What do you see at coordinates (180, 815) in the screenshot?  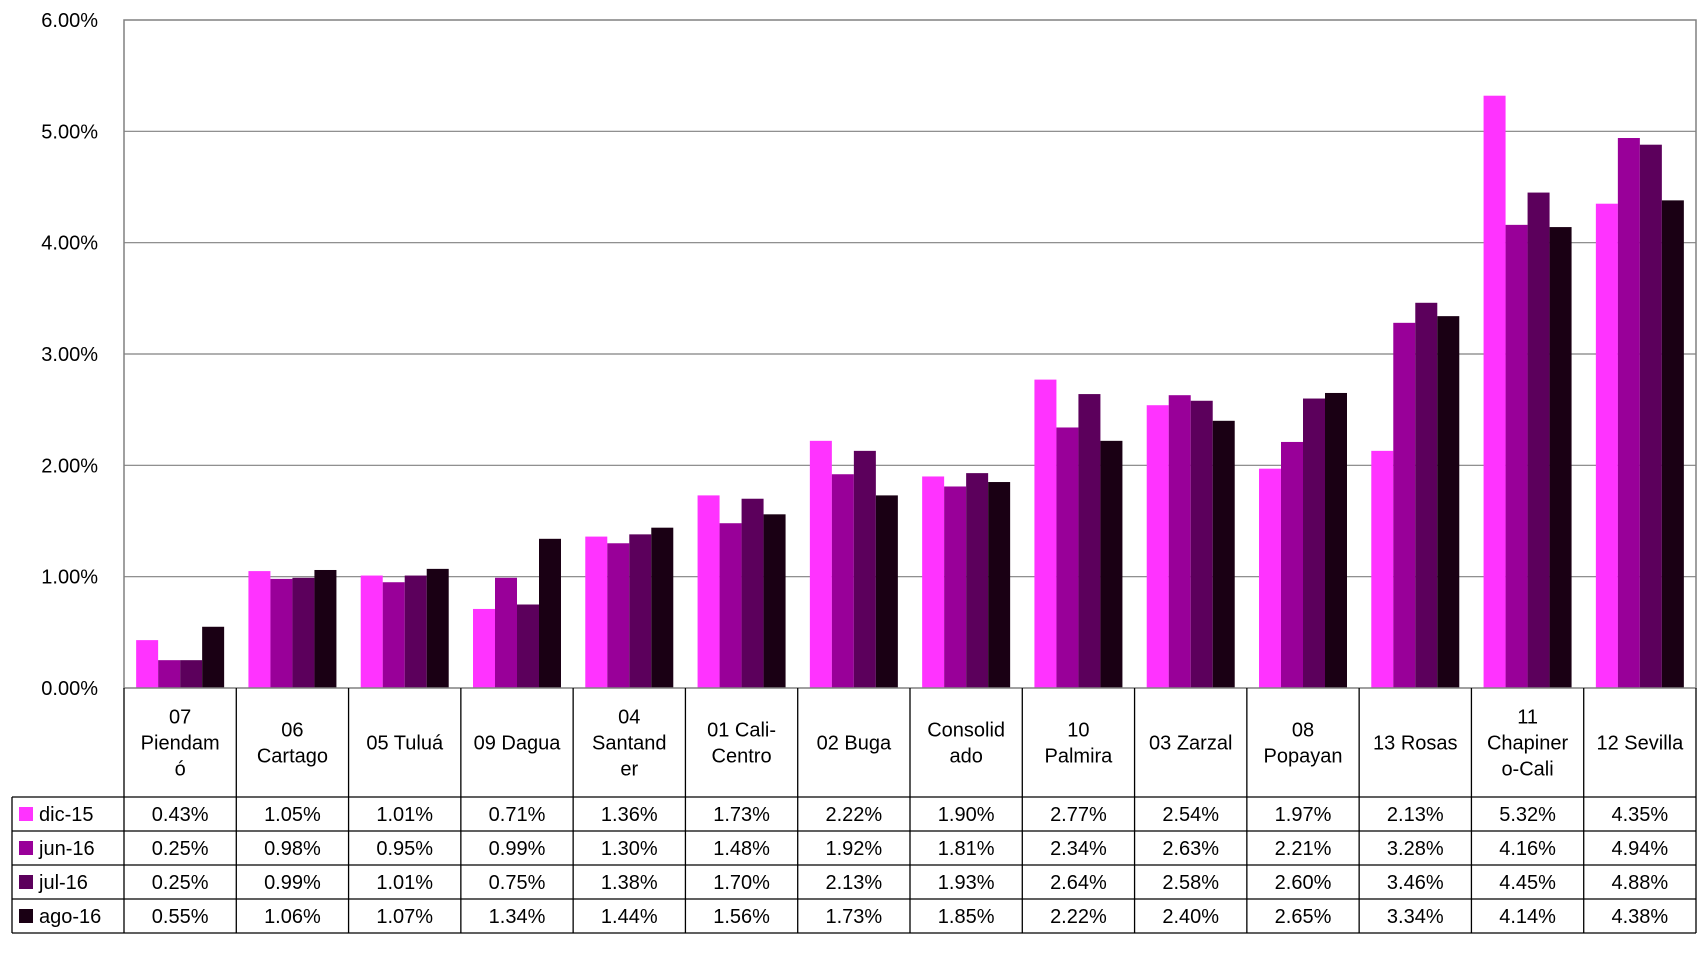 I see `data-label: 0.43%` at bounding box center [180, 815].